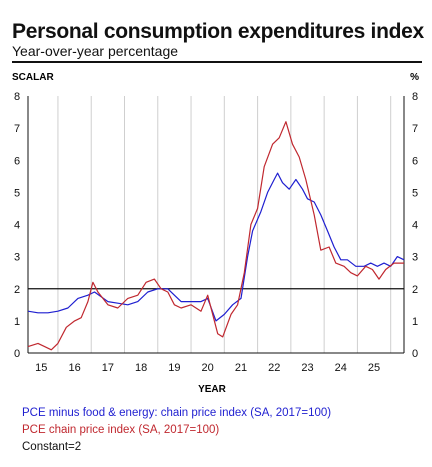 This screenshot has width=432, height=467. I want to click on x-tick-22: 22, so click(274, 368).